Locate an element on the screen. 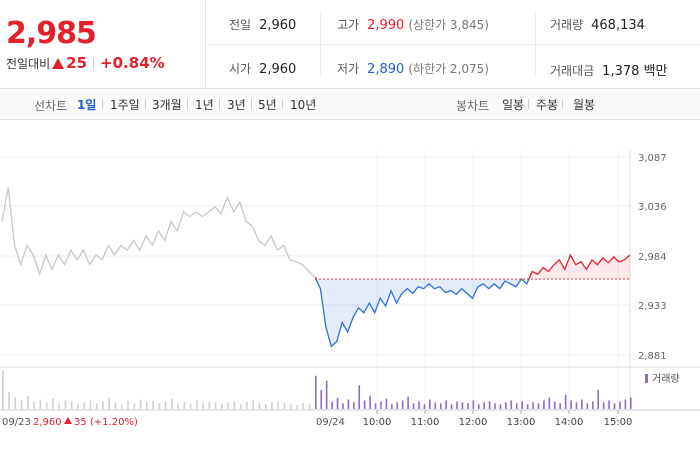  y-tick-label: 2,984 is located at coordinates (652, 257).